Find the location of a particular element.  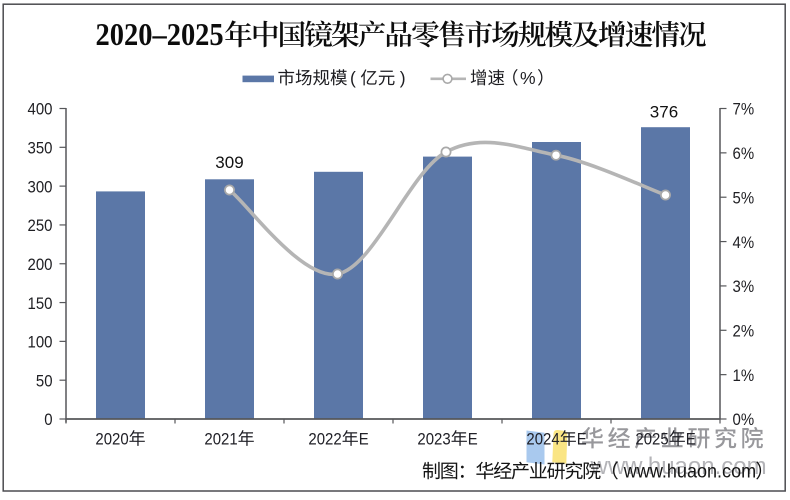

svg-text: 7% is located at coordinates (744, 110).